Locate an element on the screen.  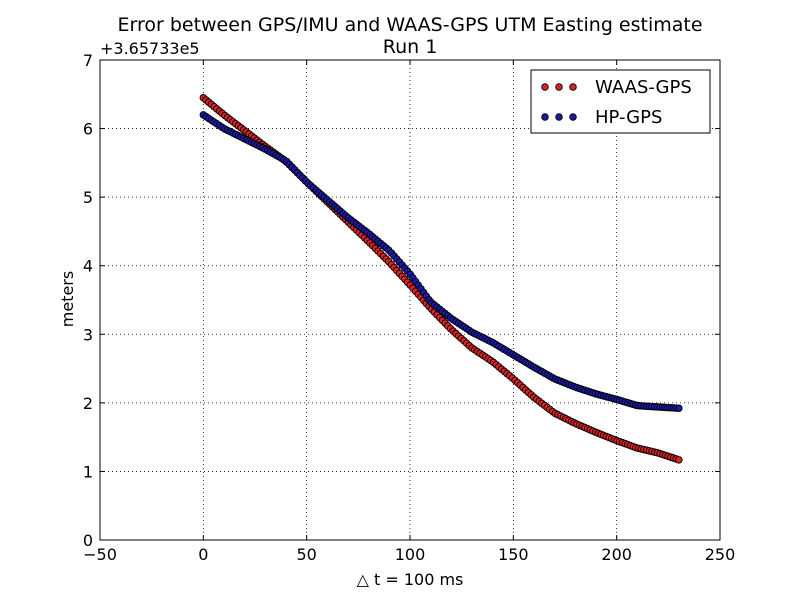
y-tick-label: 2 is located at coordinates (88, 403).